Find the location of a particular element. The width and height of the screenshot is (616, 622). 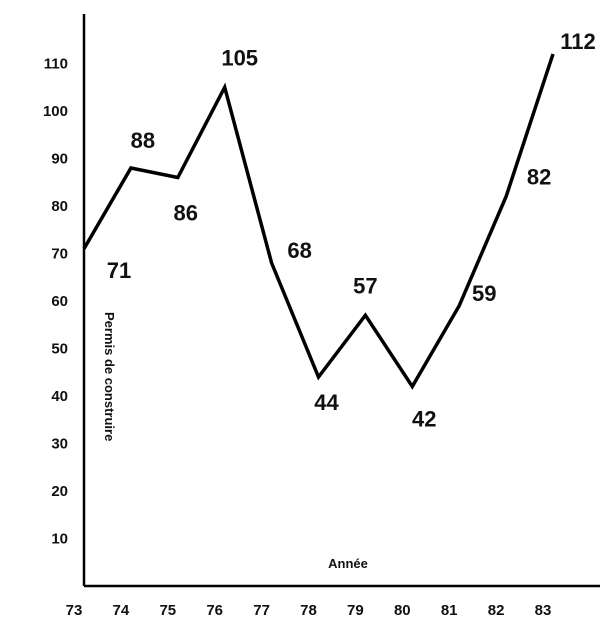

x-tick-label: 82 is located at coordinates (496, 610).